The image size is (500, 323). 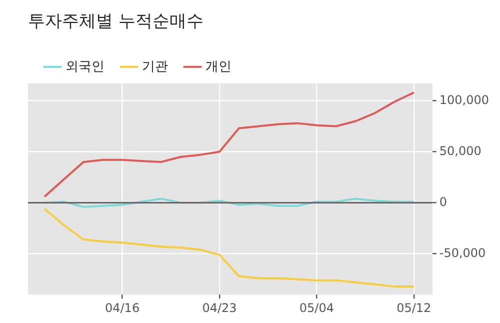 I want to click on legend-label: 개인, so click(x=219, y=66).